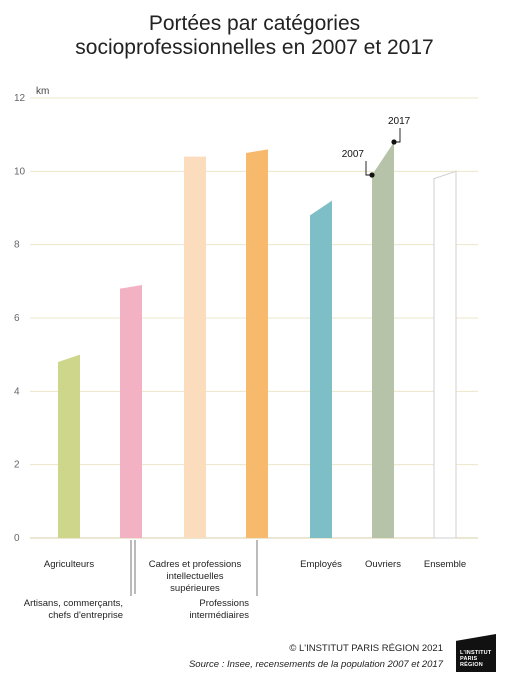  I want to click on category-label-5-line-0: Ouvriers, so click(383, 564).